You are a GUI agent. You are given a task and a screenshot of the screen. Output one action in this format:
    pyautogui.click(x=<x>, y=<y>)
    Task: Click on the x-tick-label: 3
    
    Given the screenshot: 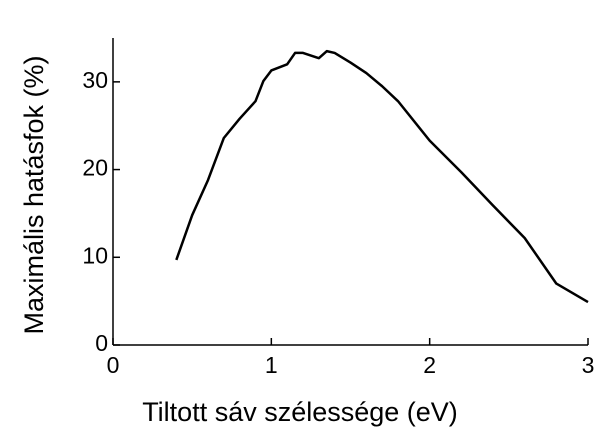 What is the action you would take?
    pyautogui.click(x=588, y=365)
    